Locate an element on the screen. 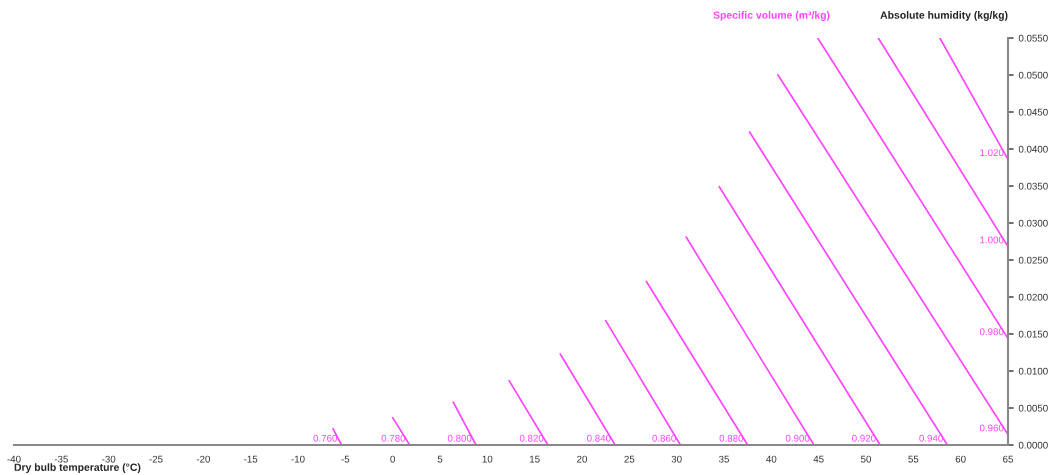  series-label: 0.880 is located at coordinates (731, 438).